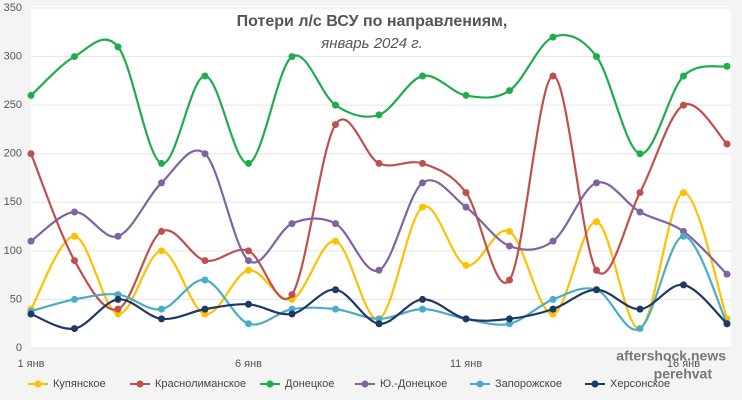  Describe the element at coordinates (309, 384) in the screenshot. I see `legend-label: Донецкое` at that location.